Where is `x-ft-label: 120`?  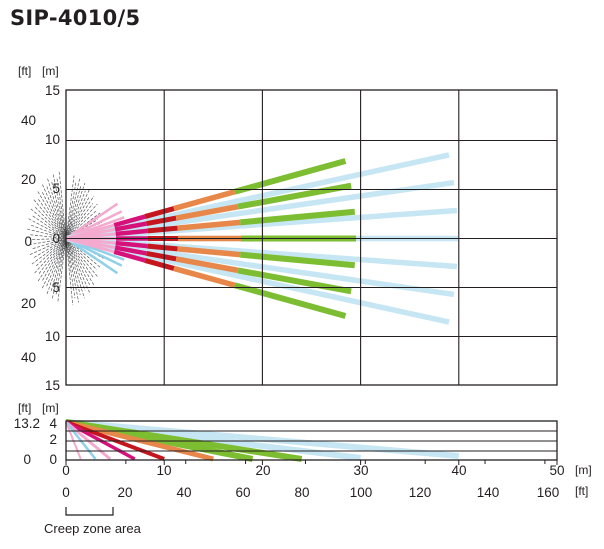
x-ft-label: 120 is located at coordinates (420, 492).